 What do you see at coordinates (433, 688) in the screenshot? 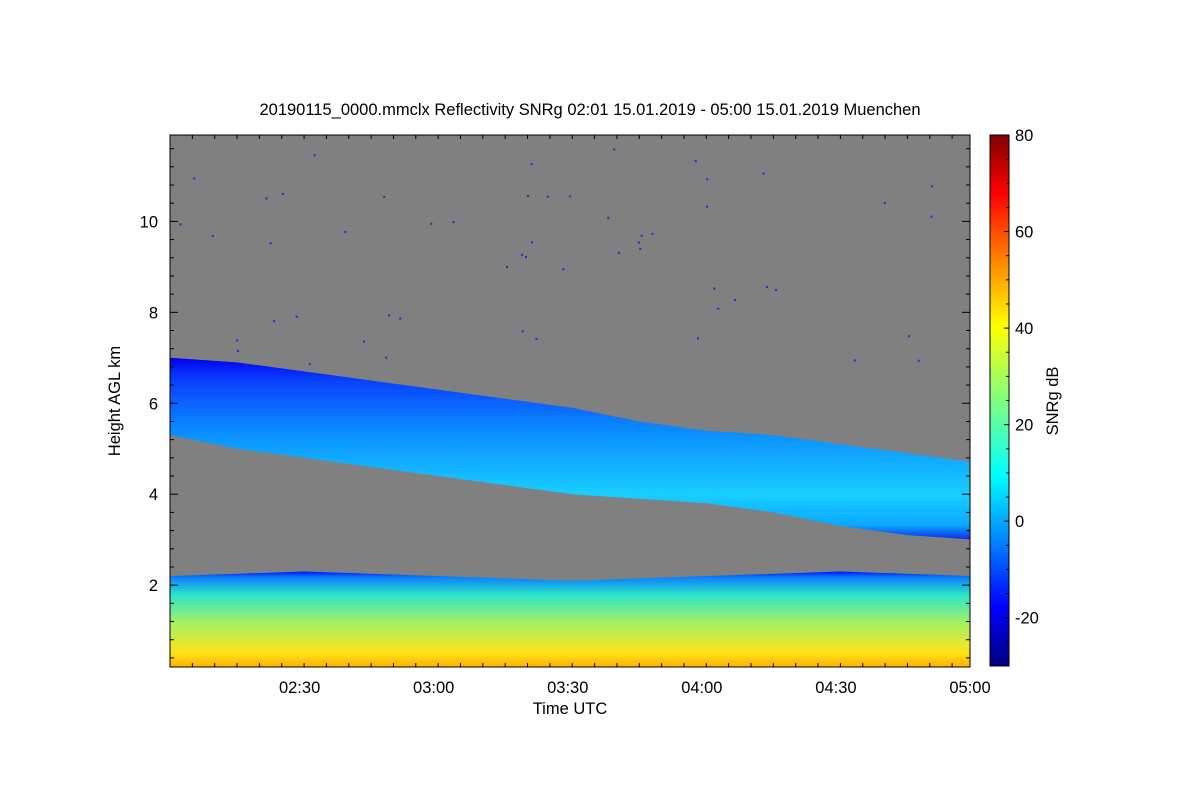
I see `x-tick-label: 03:00` at bounding box center [433, 688].